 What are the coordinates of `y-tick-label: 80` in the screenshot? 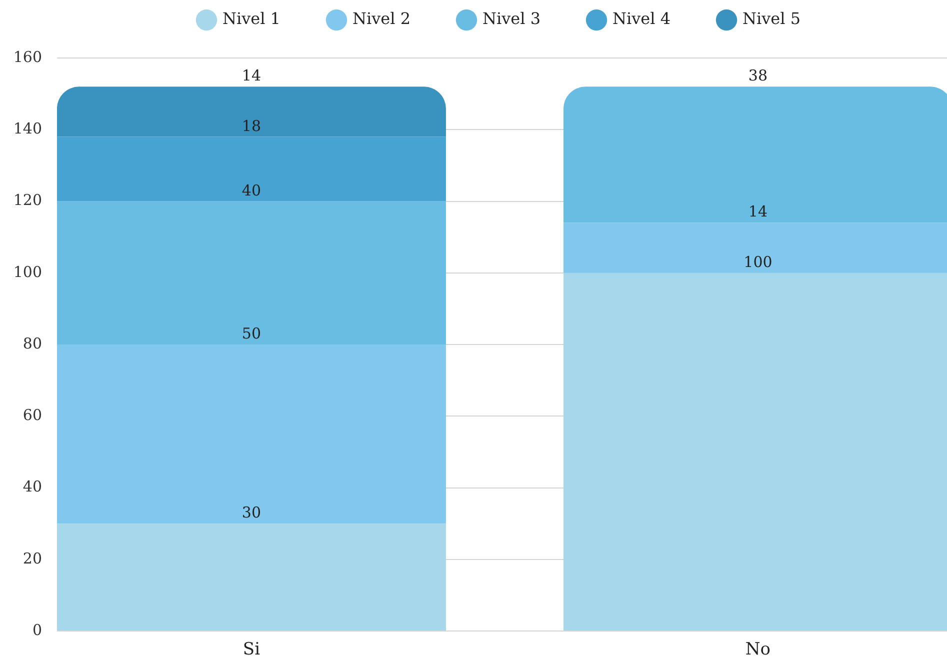 It's located at (32, 343).